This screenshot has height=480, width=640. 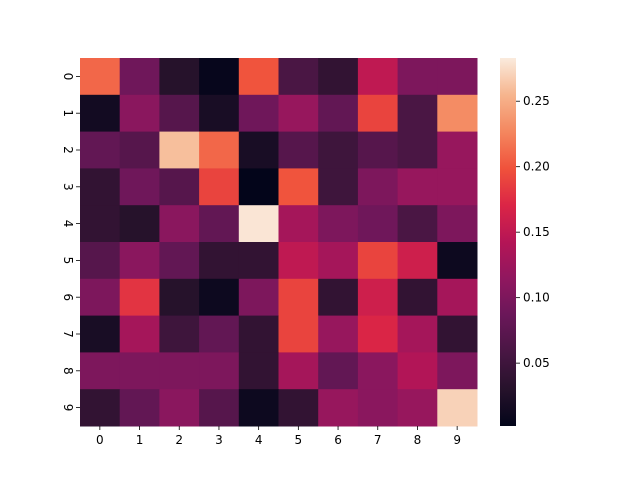 What do you see at coordinates (536, 101) in the screenshot?
I see `colorbar-tick-label: 0.25` at bounding box center [536, 101].